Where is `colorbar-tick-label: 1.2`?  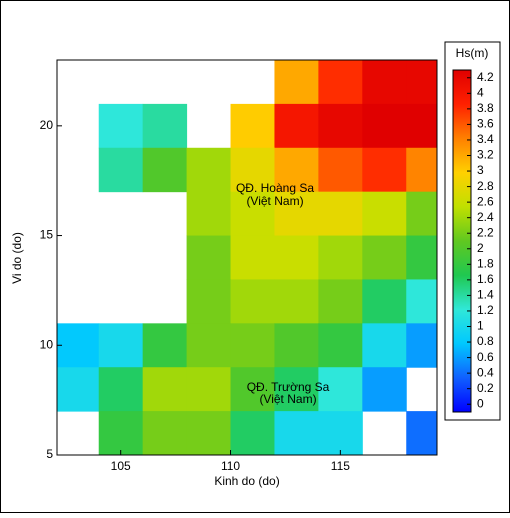 colorbar-tick-label: 1.2 is located at coordinates (485, 310).